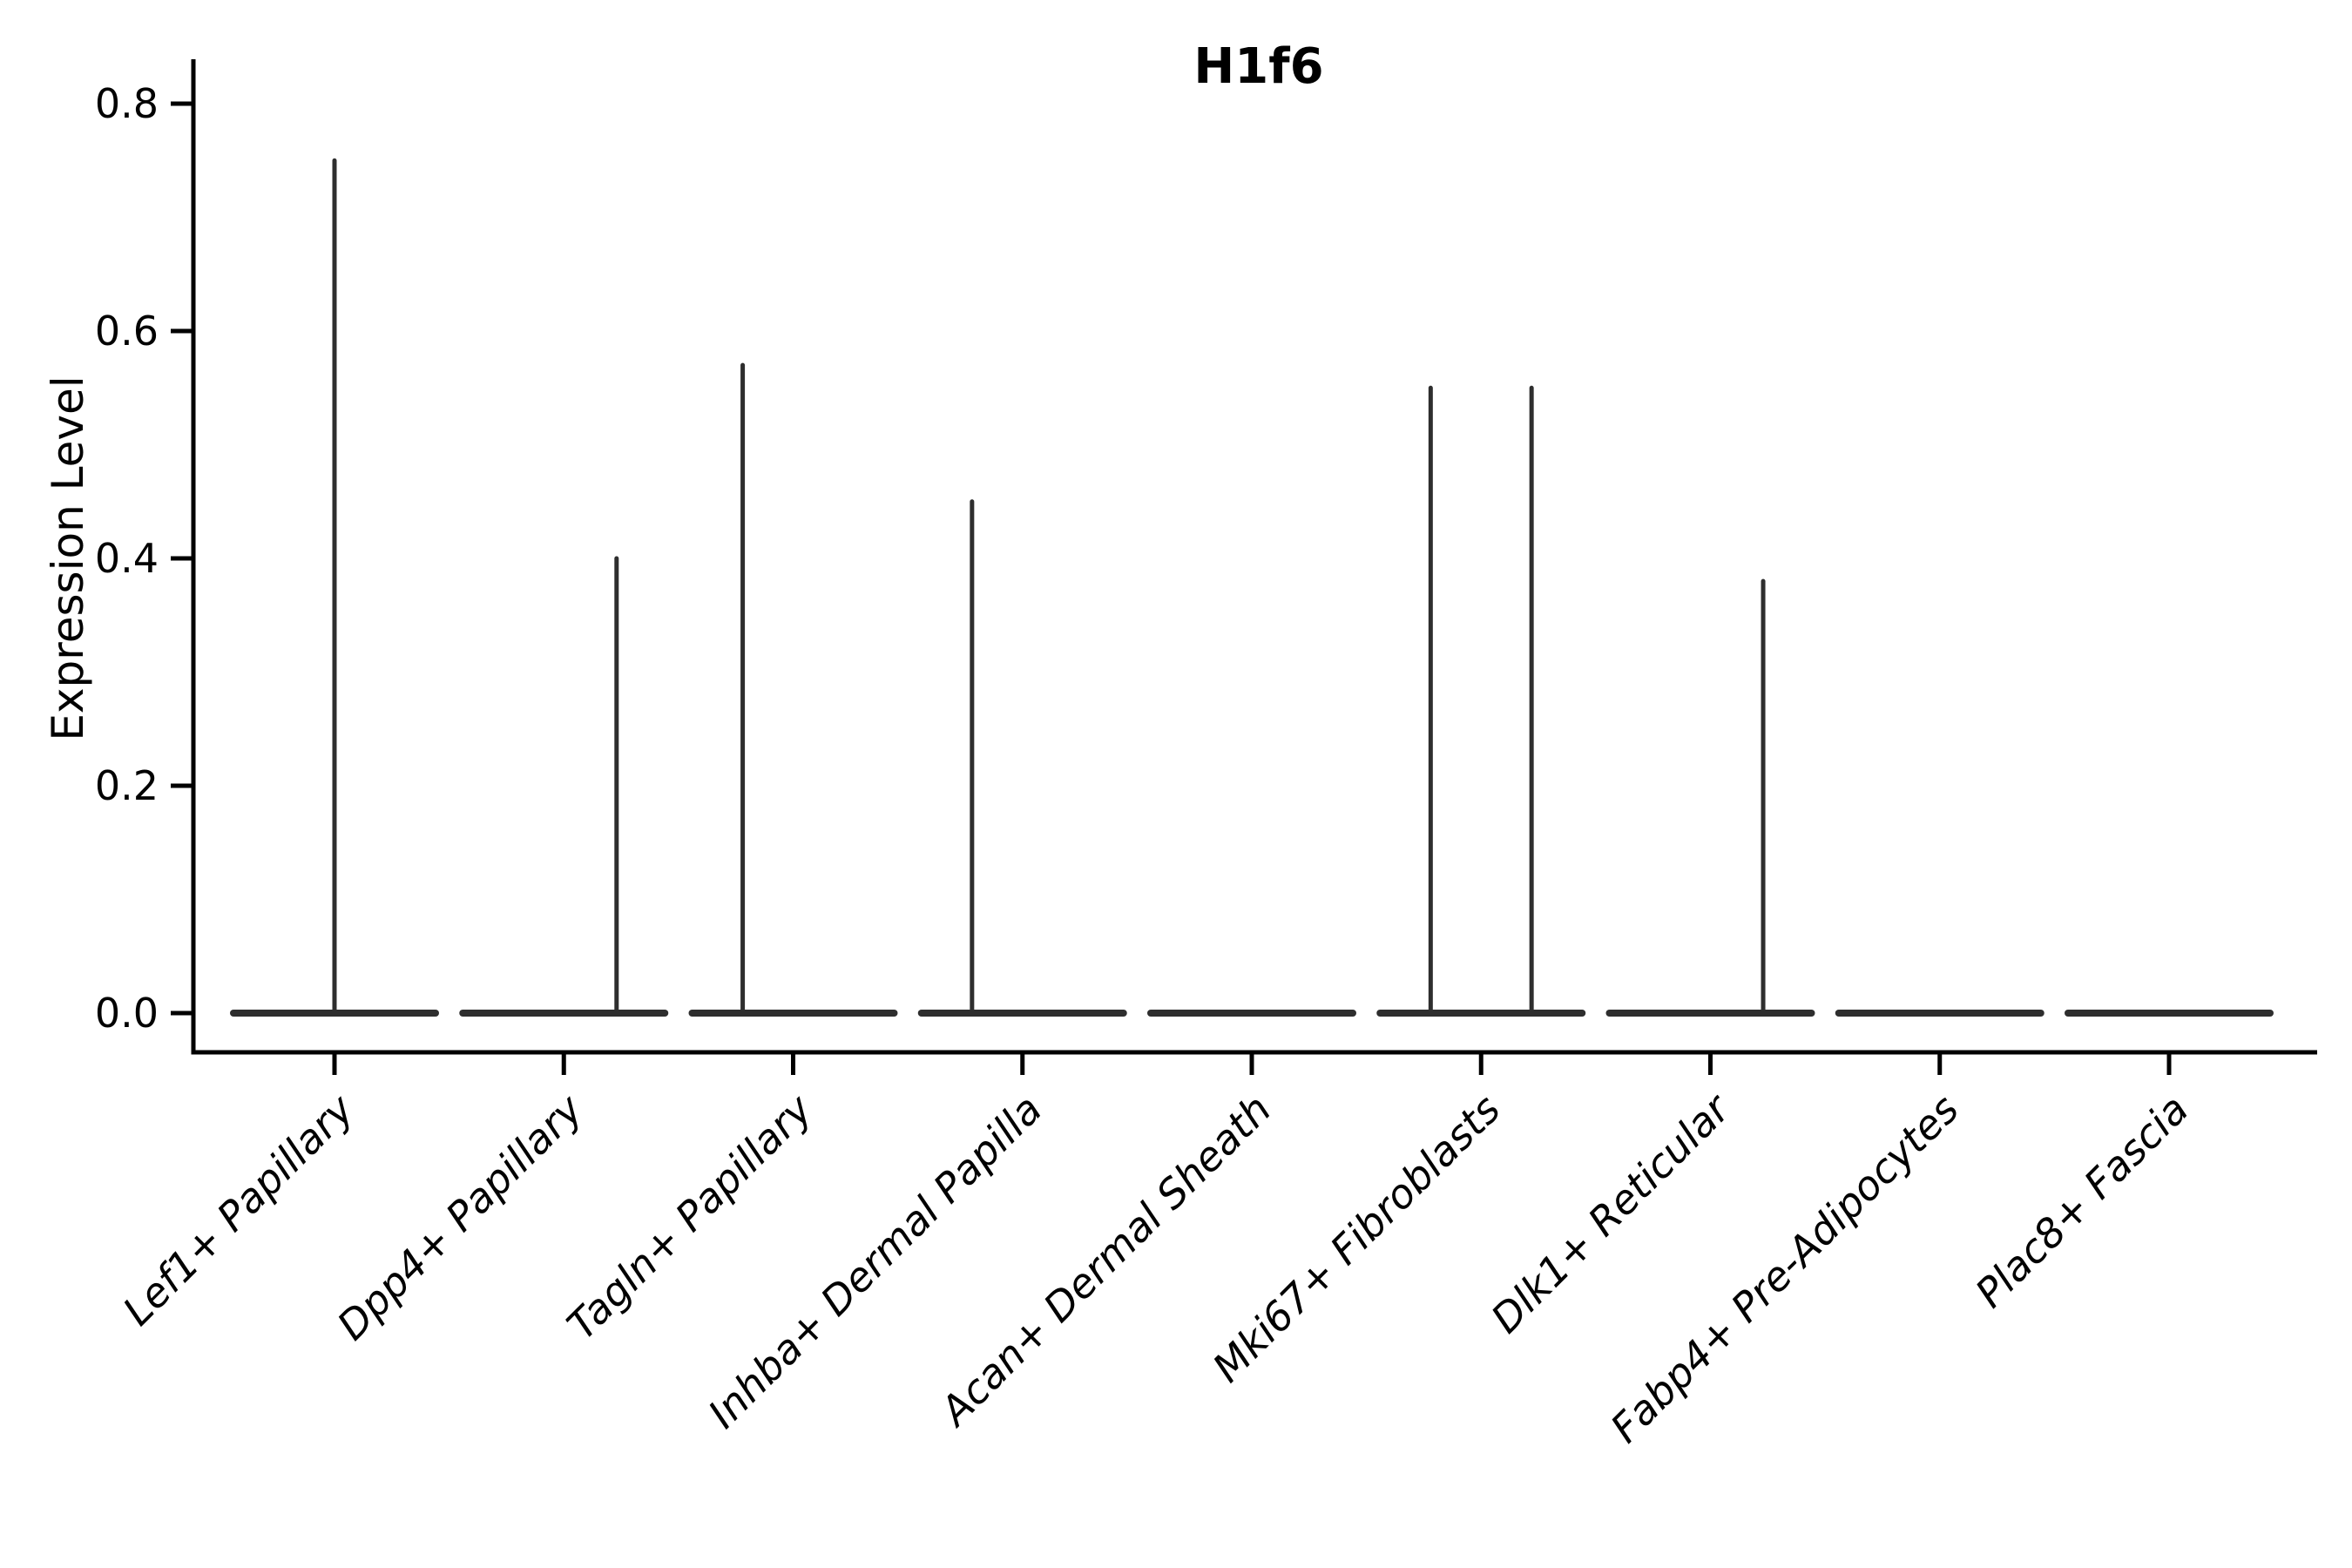 This screenshot has height=1568, width=2352. What do you see at coordinates (126, 103) in the screenshot?
I see `y-tick-label: 0.8` at bounding box center [126, 103].